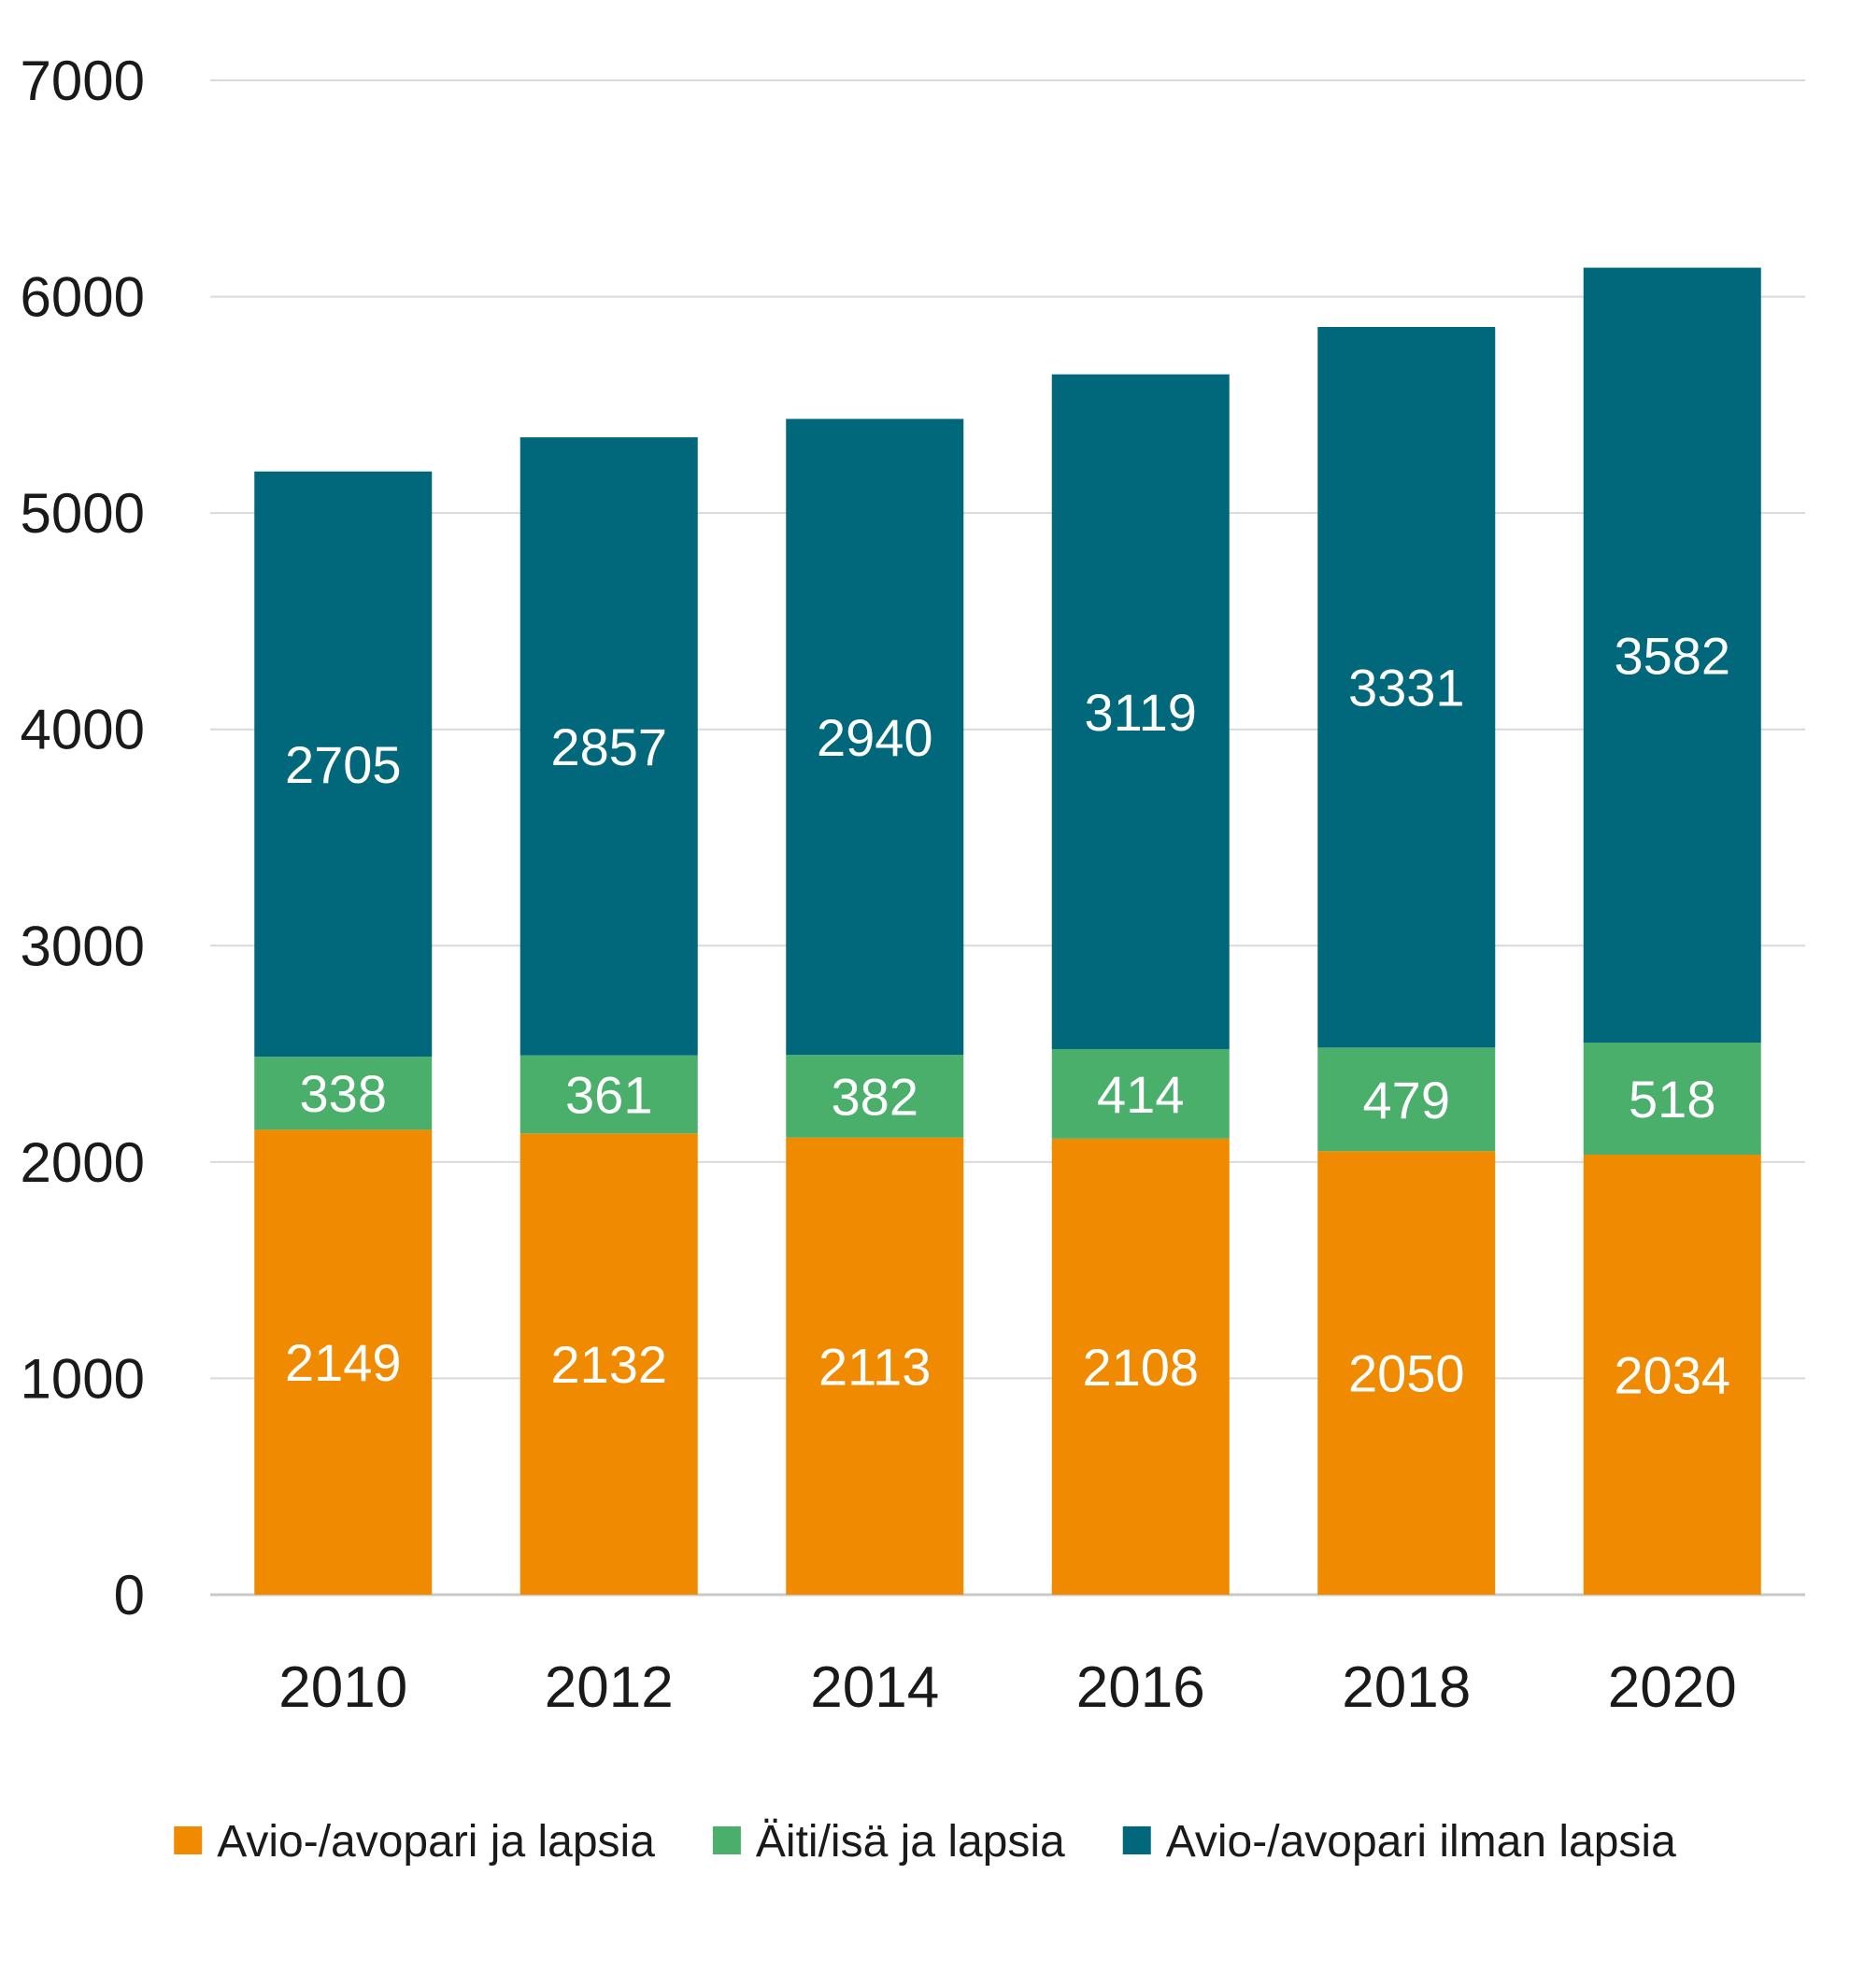  Describe the element at coordinates (1007, 1687) in the screenshot. I see `x-axis-ticks: 2010 2012 2014 2016 2018 2020` at that location.